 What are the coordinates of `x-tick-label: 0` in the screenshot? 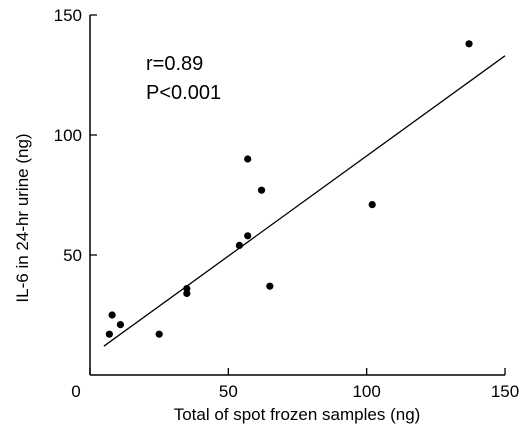 It's located at (75, 391).